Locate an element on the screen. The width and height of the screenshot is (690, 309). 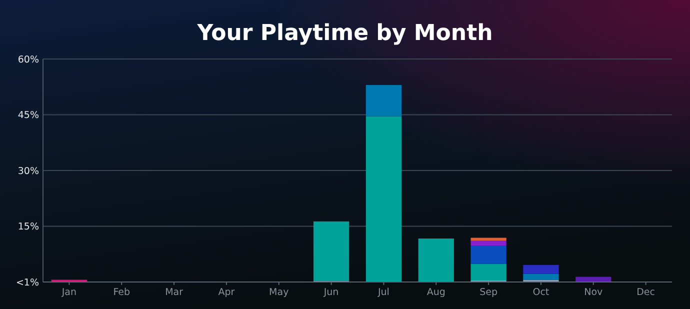
x-tick-label: May is located at coordinates (279, 292).